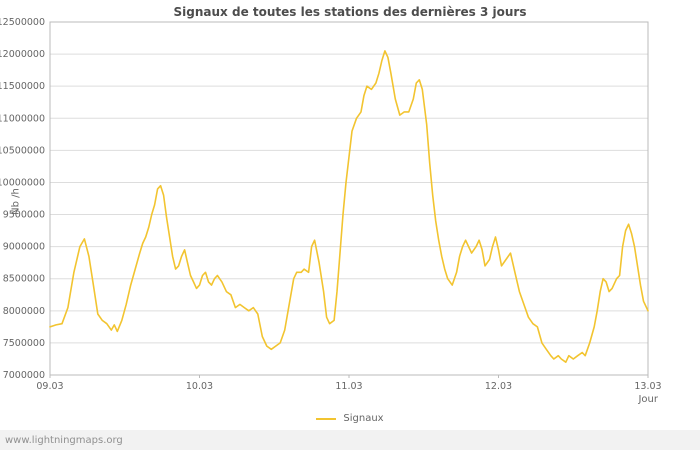 This screenshot has width=700, height=450. What do you see at coordinates (24, 375) in the screenshot?
I see `y-tick-label: 7000000` at bounding box center [24, 375].